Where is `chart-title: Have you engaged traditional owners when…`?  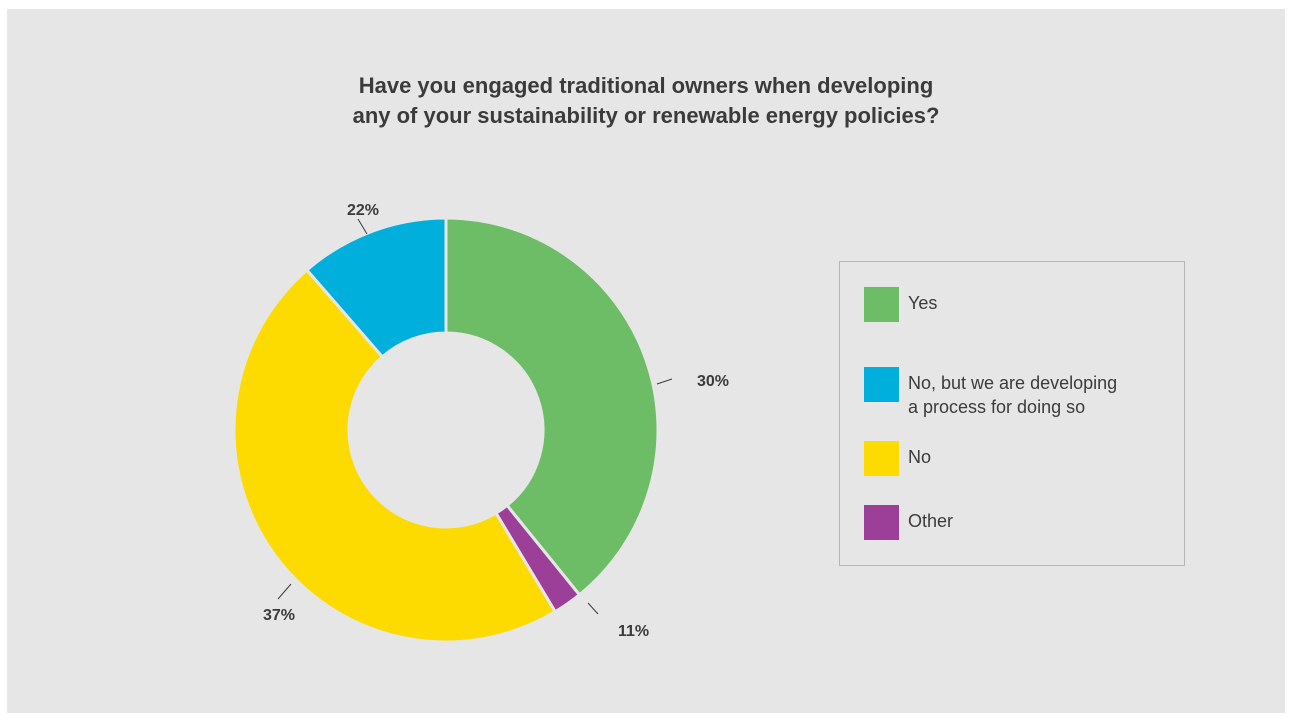
chart-title: Have you engaged traditional owners when… is located at coordinates (646, 101).